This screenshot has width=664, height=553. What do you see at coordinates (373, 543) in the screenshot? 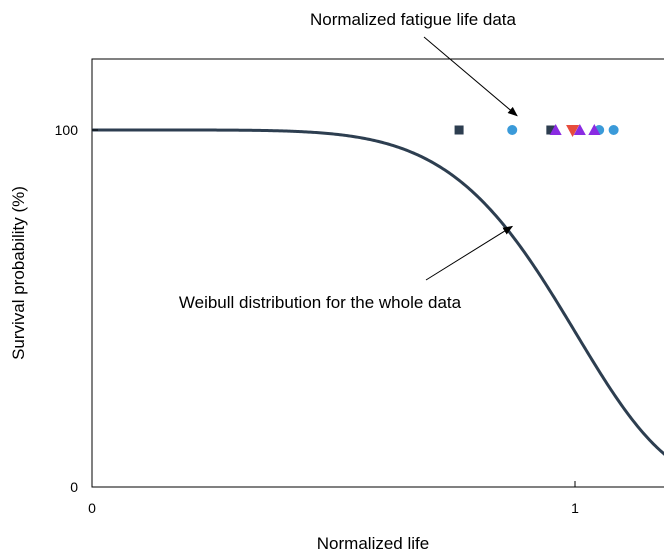
I see `x-axis-label: Normalized life` at bounding box center [373, 543].